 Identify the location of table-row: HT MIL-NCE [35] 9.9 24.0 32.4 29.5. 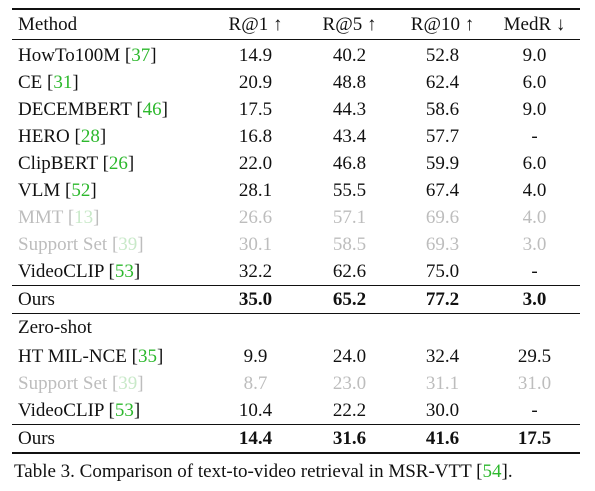
(296, 355).